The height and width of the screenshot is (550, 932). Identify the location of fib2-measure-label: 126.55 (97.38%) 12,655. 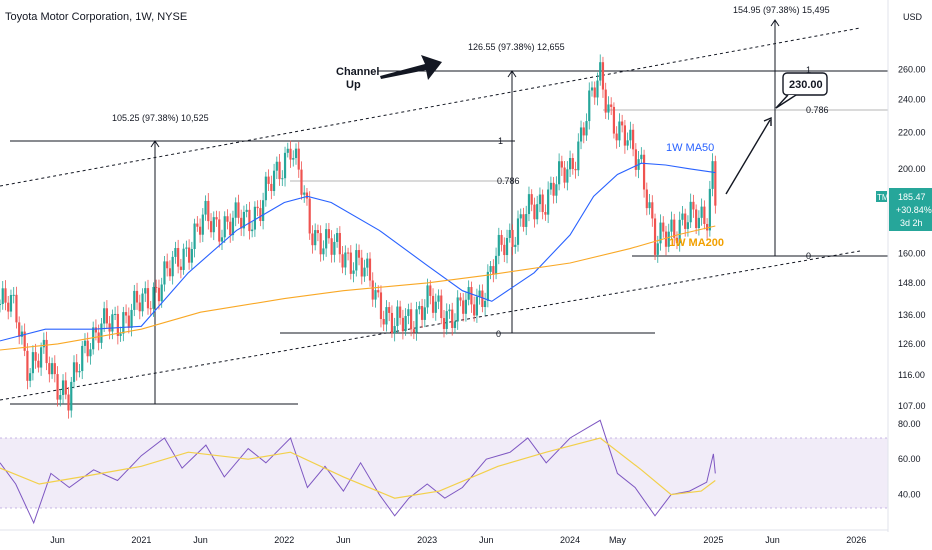
(516, 47).